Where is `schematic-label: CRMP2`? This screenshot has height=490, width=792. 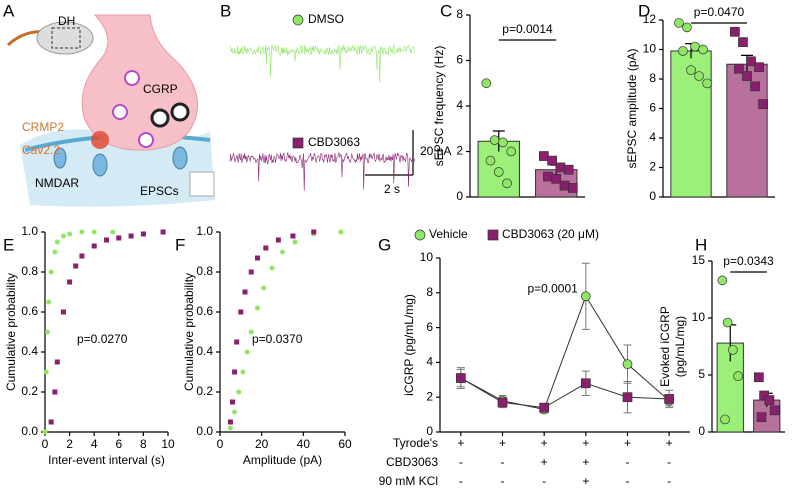
schematic-label: CRMP2 is located at coordinates (43, 127).